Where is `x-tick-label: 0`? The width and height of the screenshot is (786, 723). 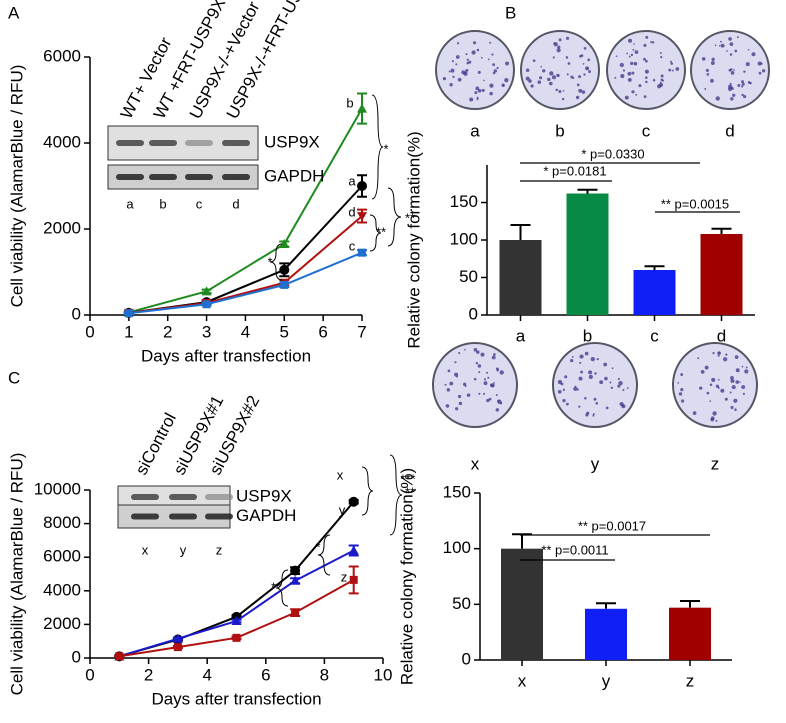
x-tick-label: 0 is located at coordinates (89, 674).